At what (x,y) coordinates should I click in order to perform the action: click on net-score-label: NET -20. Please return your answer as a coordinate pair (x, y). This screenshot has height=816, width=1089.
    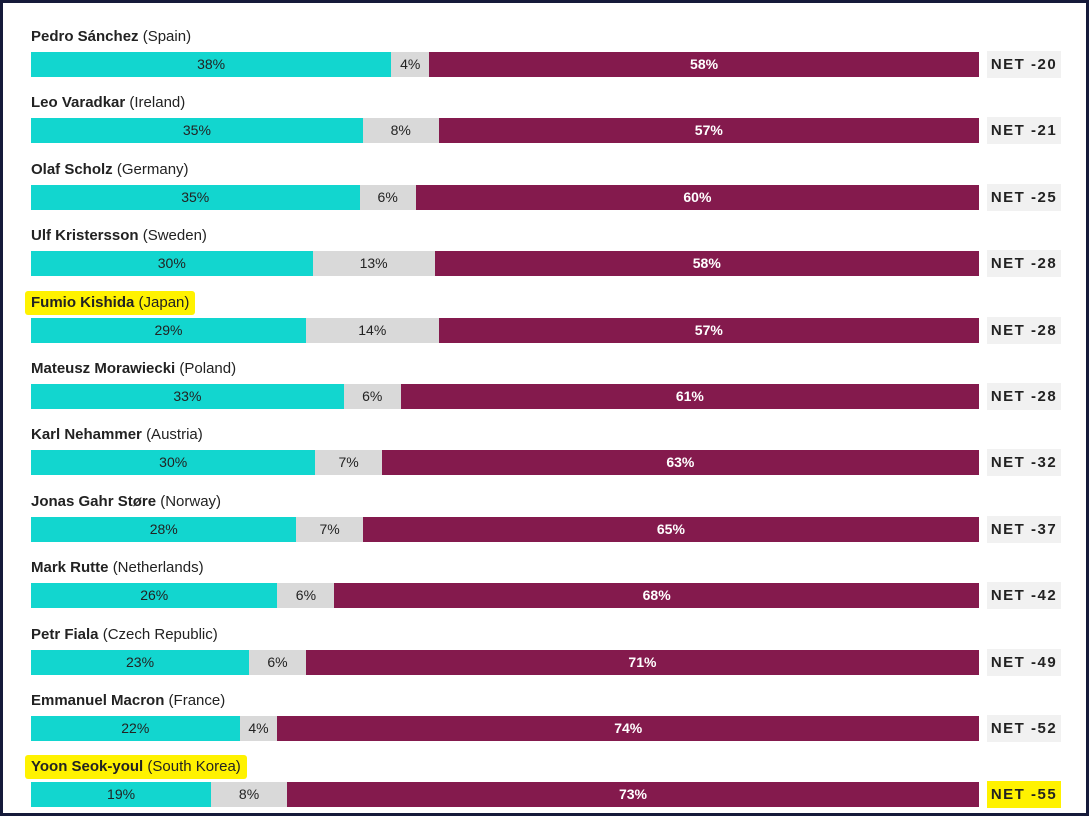
    Looking at the image, I should click on (1024, 64).